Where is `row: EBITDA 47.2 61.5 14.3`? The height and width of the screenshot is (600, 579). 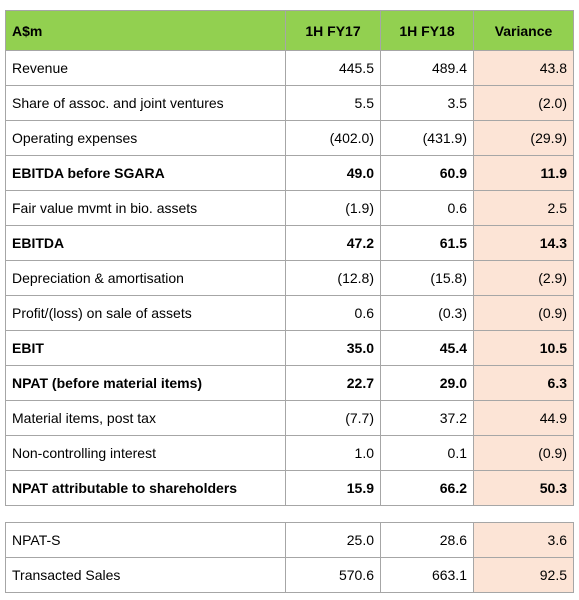
row: EBITDA 47.2 61.5 14.3 is located at coordinates (289, 243).